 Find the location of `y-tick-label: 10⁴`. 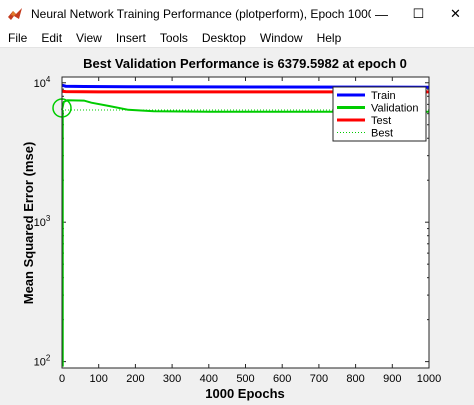

y-tick-label: 10⁴ is located at coordinates (42, 82).